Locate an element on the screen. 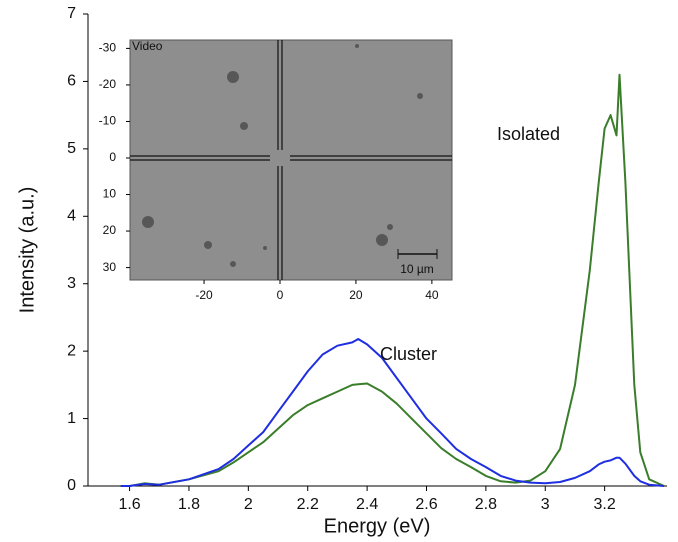 The height and width of the screenshot is (542, 678). scale-bar-label: 10 µm is located at coordinates (417, 269).